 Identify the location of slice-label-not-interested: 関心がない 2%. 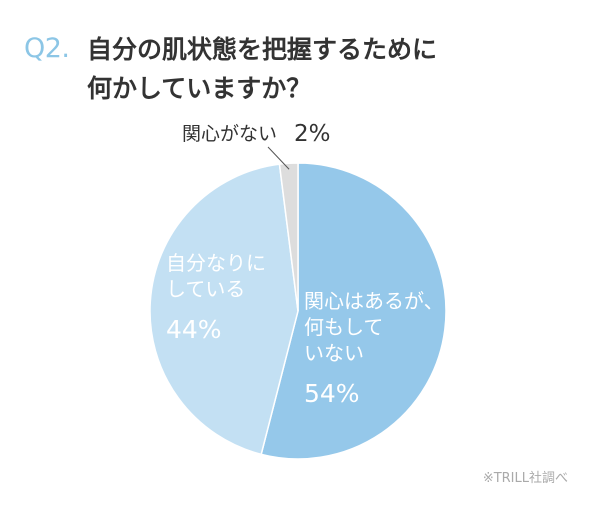
(256, 134).